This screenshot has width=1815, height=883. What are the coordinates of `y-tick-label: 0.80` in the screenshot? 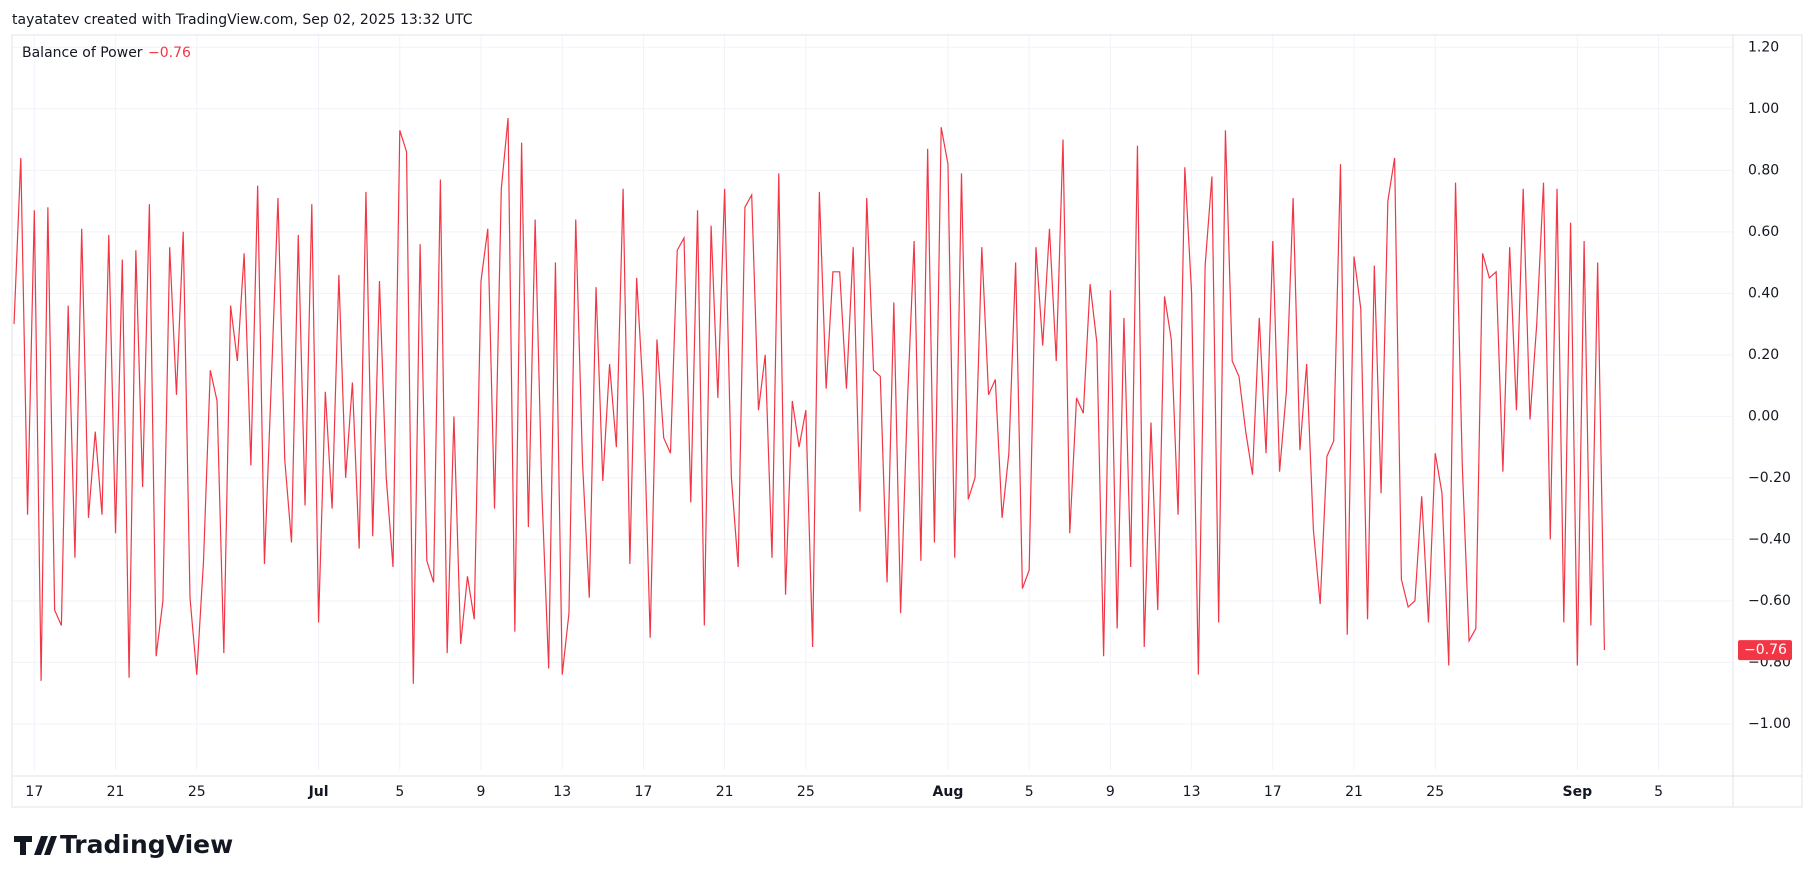 It's located at (1763, 170).